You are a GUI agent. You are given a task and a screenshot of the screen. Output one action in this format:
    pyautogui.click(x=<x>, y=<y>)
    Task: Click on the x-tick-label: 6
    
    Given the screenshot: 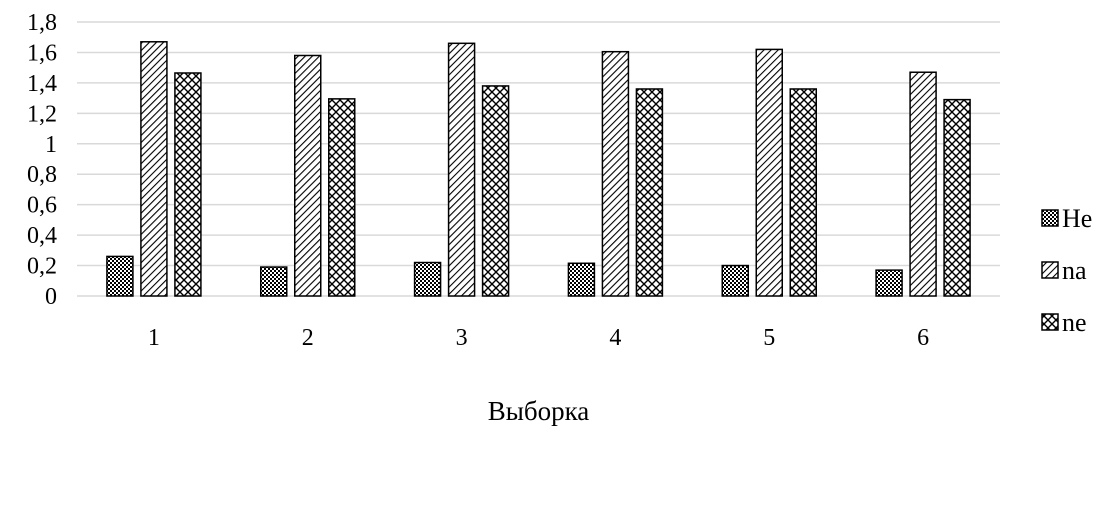 What is the action you would take?
    pyautogui.click(x=923, y=338)
    